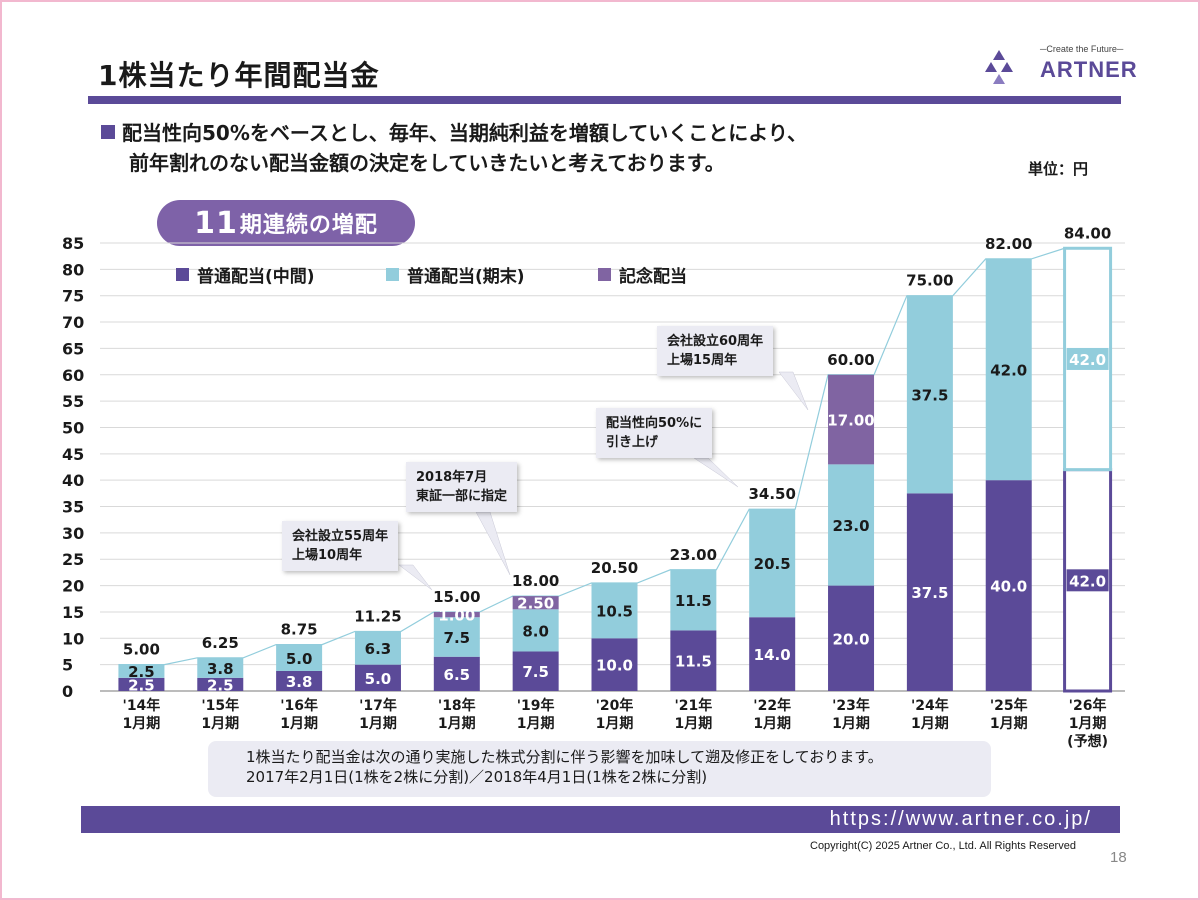  What do you see at coordinates (73, 269) in the screenshot?
I see `y-tick-label: 80` at bounding box center [73, 269].